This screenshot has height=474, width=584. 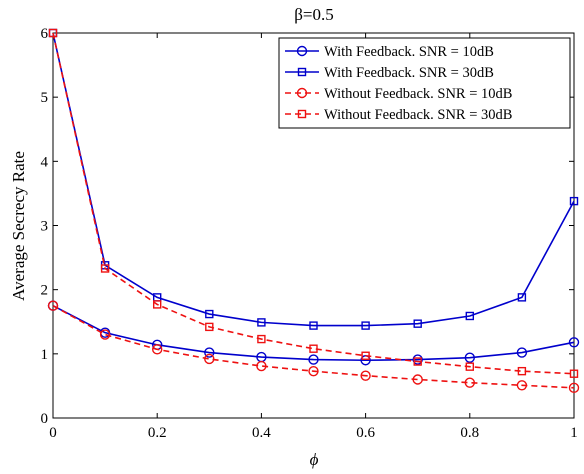 What do you see at coordinates (365, 433) in the screenshot?
I see `x-tick-label: 0.6` at bounding box center [365, 433].